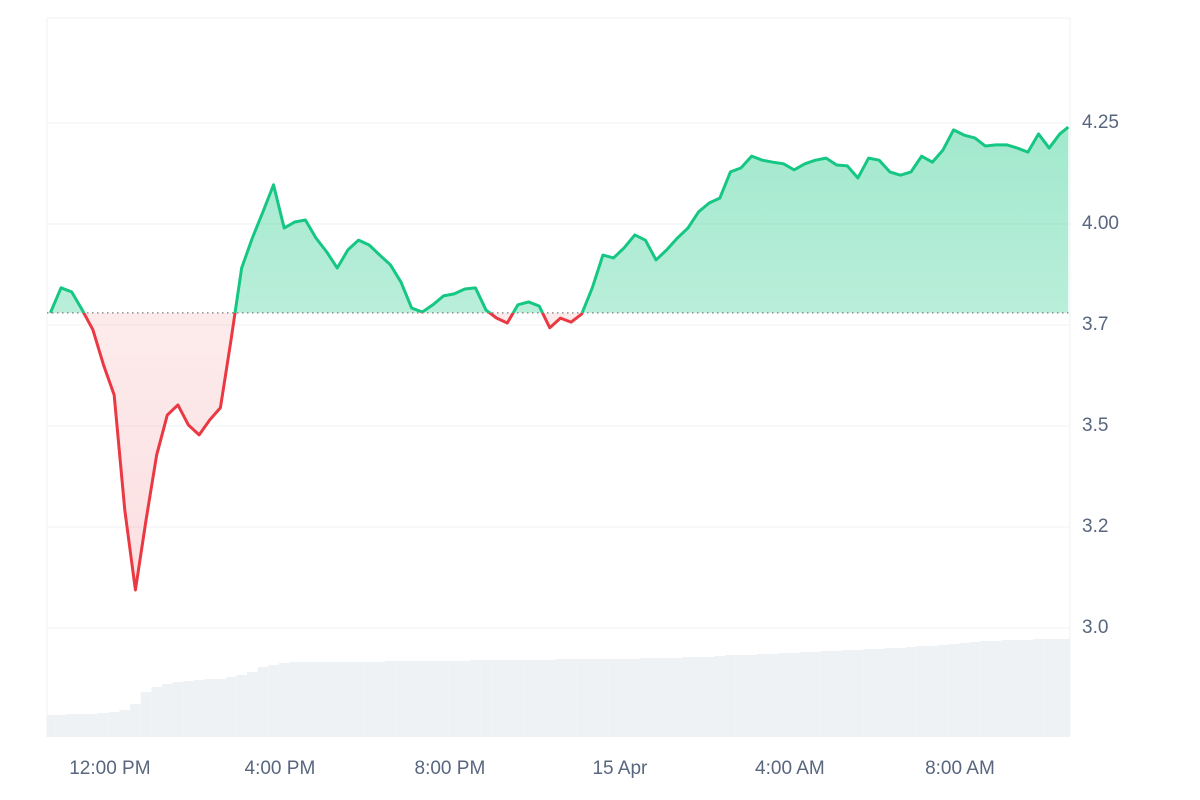 The width and height of the screenshot is (1200, 800). I want to click on y-tick-label: 3.7, so click(1095, 324).